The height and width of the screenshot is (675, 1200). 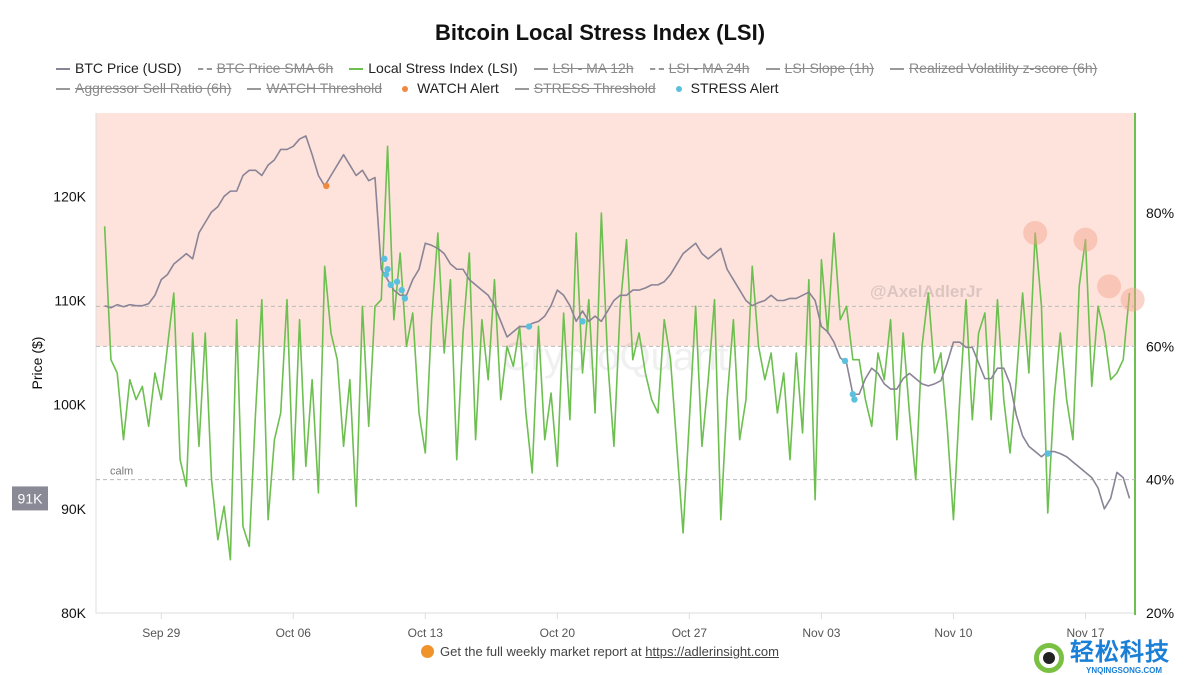 I want to click on y-axis-label: Price ($), so click(x=37, y=363).